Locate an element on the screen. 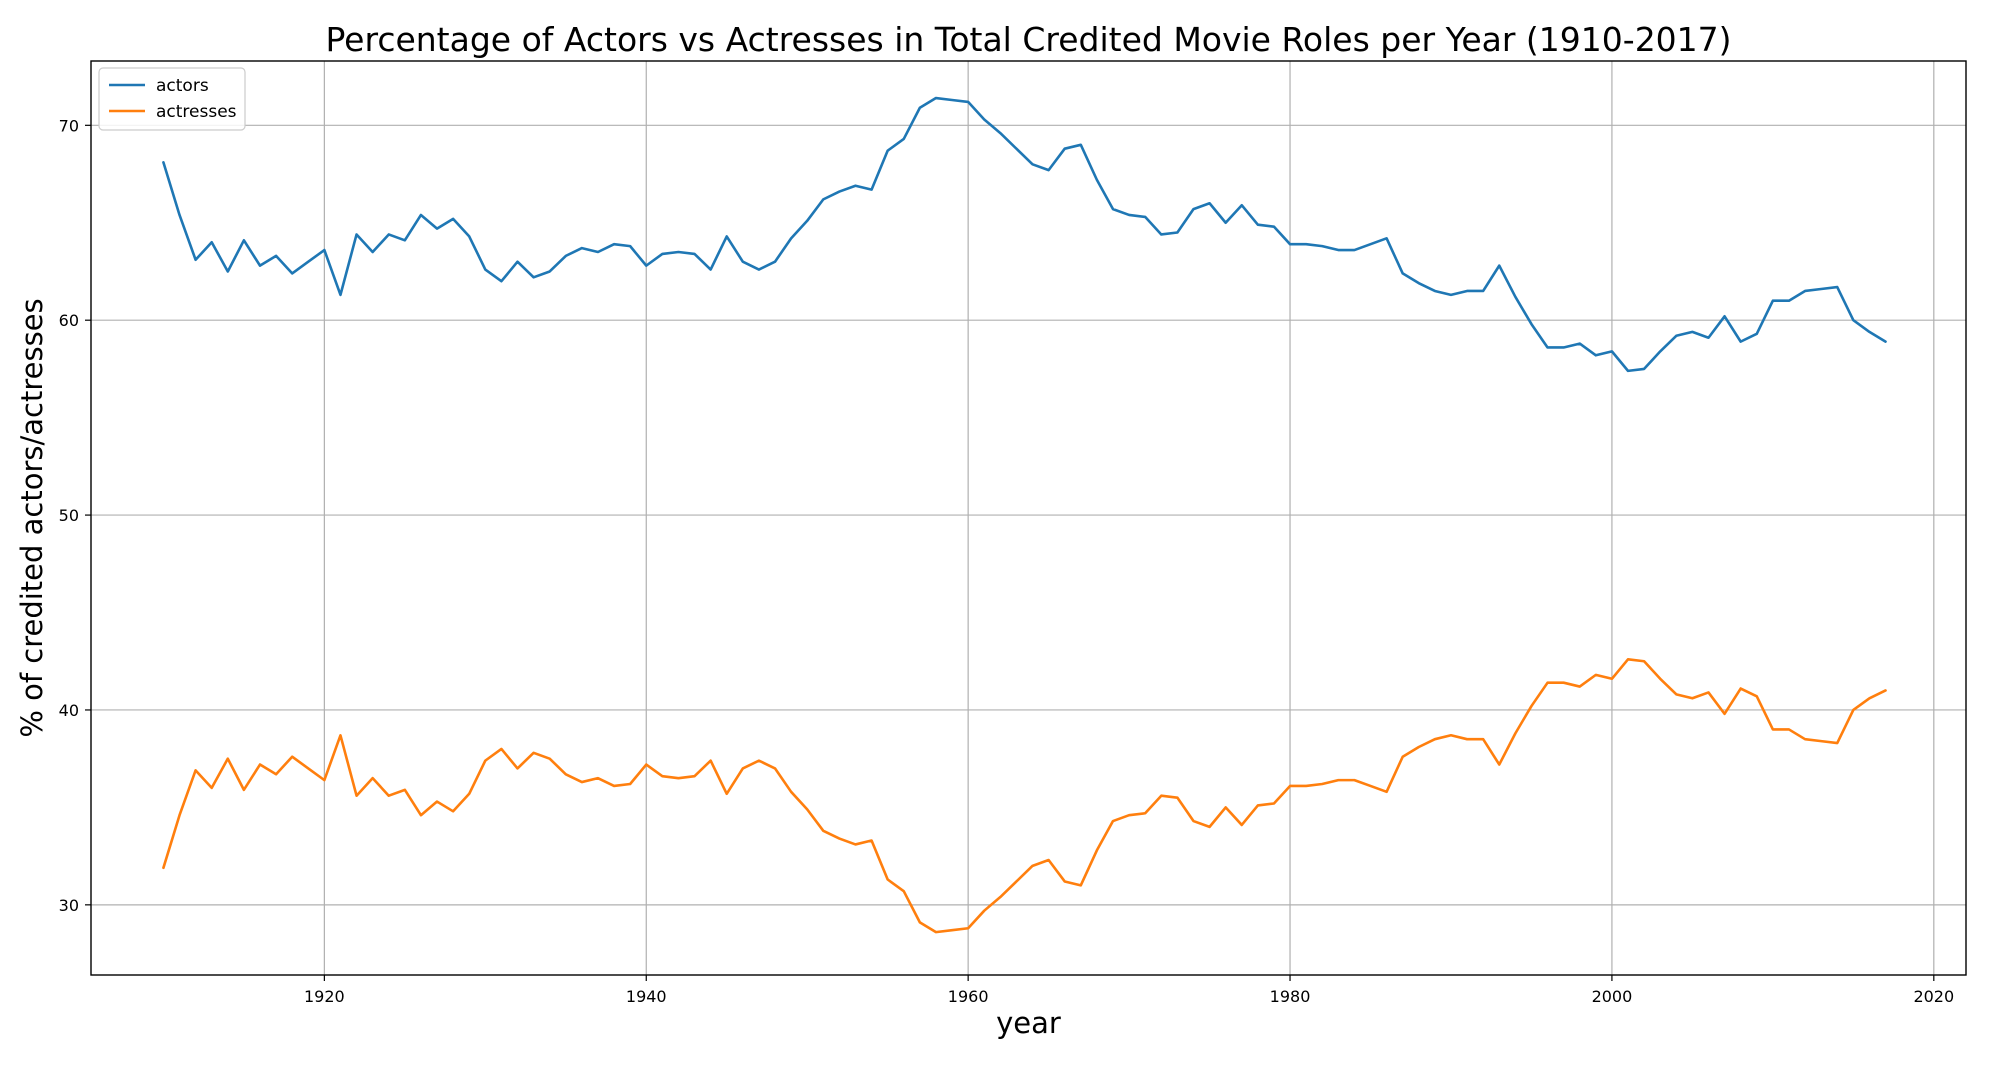 The width and height of the screenshot is (2002, 1070). legend-box is located at coordinates (172, 99).